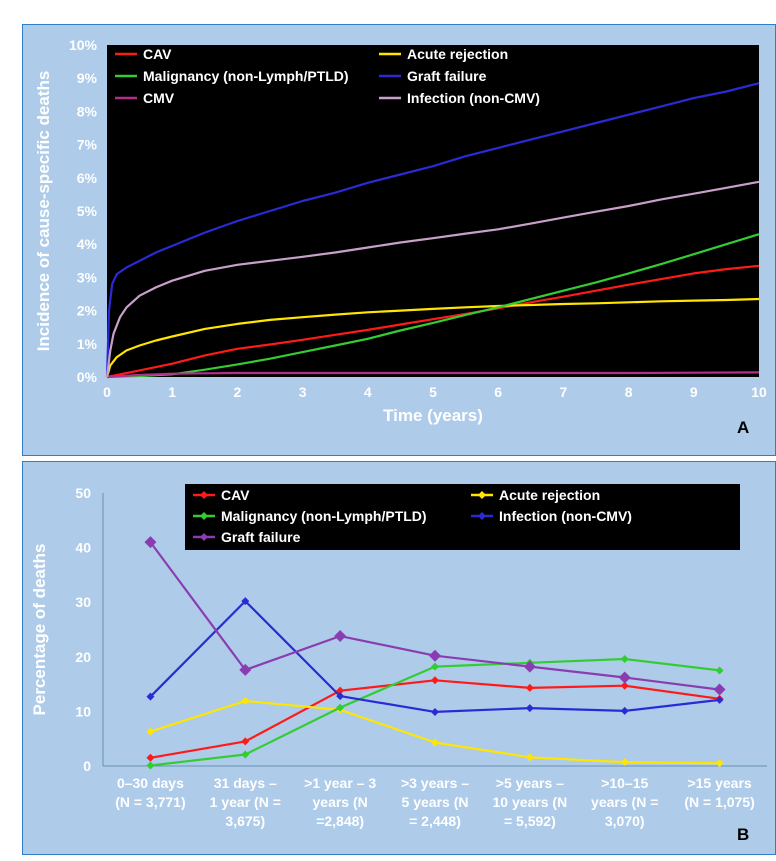  I want to click on x-tick-label-b: 3,070), so click(625, 821).